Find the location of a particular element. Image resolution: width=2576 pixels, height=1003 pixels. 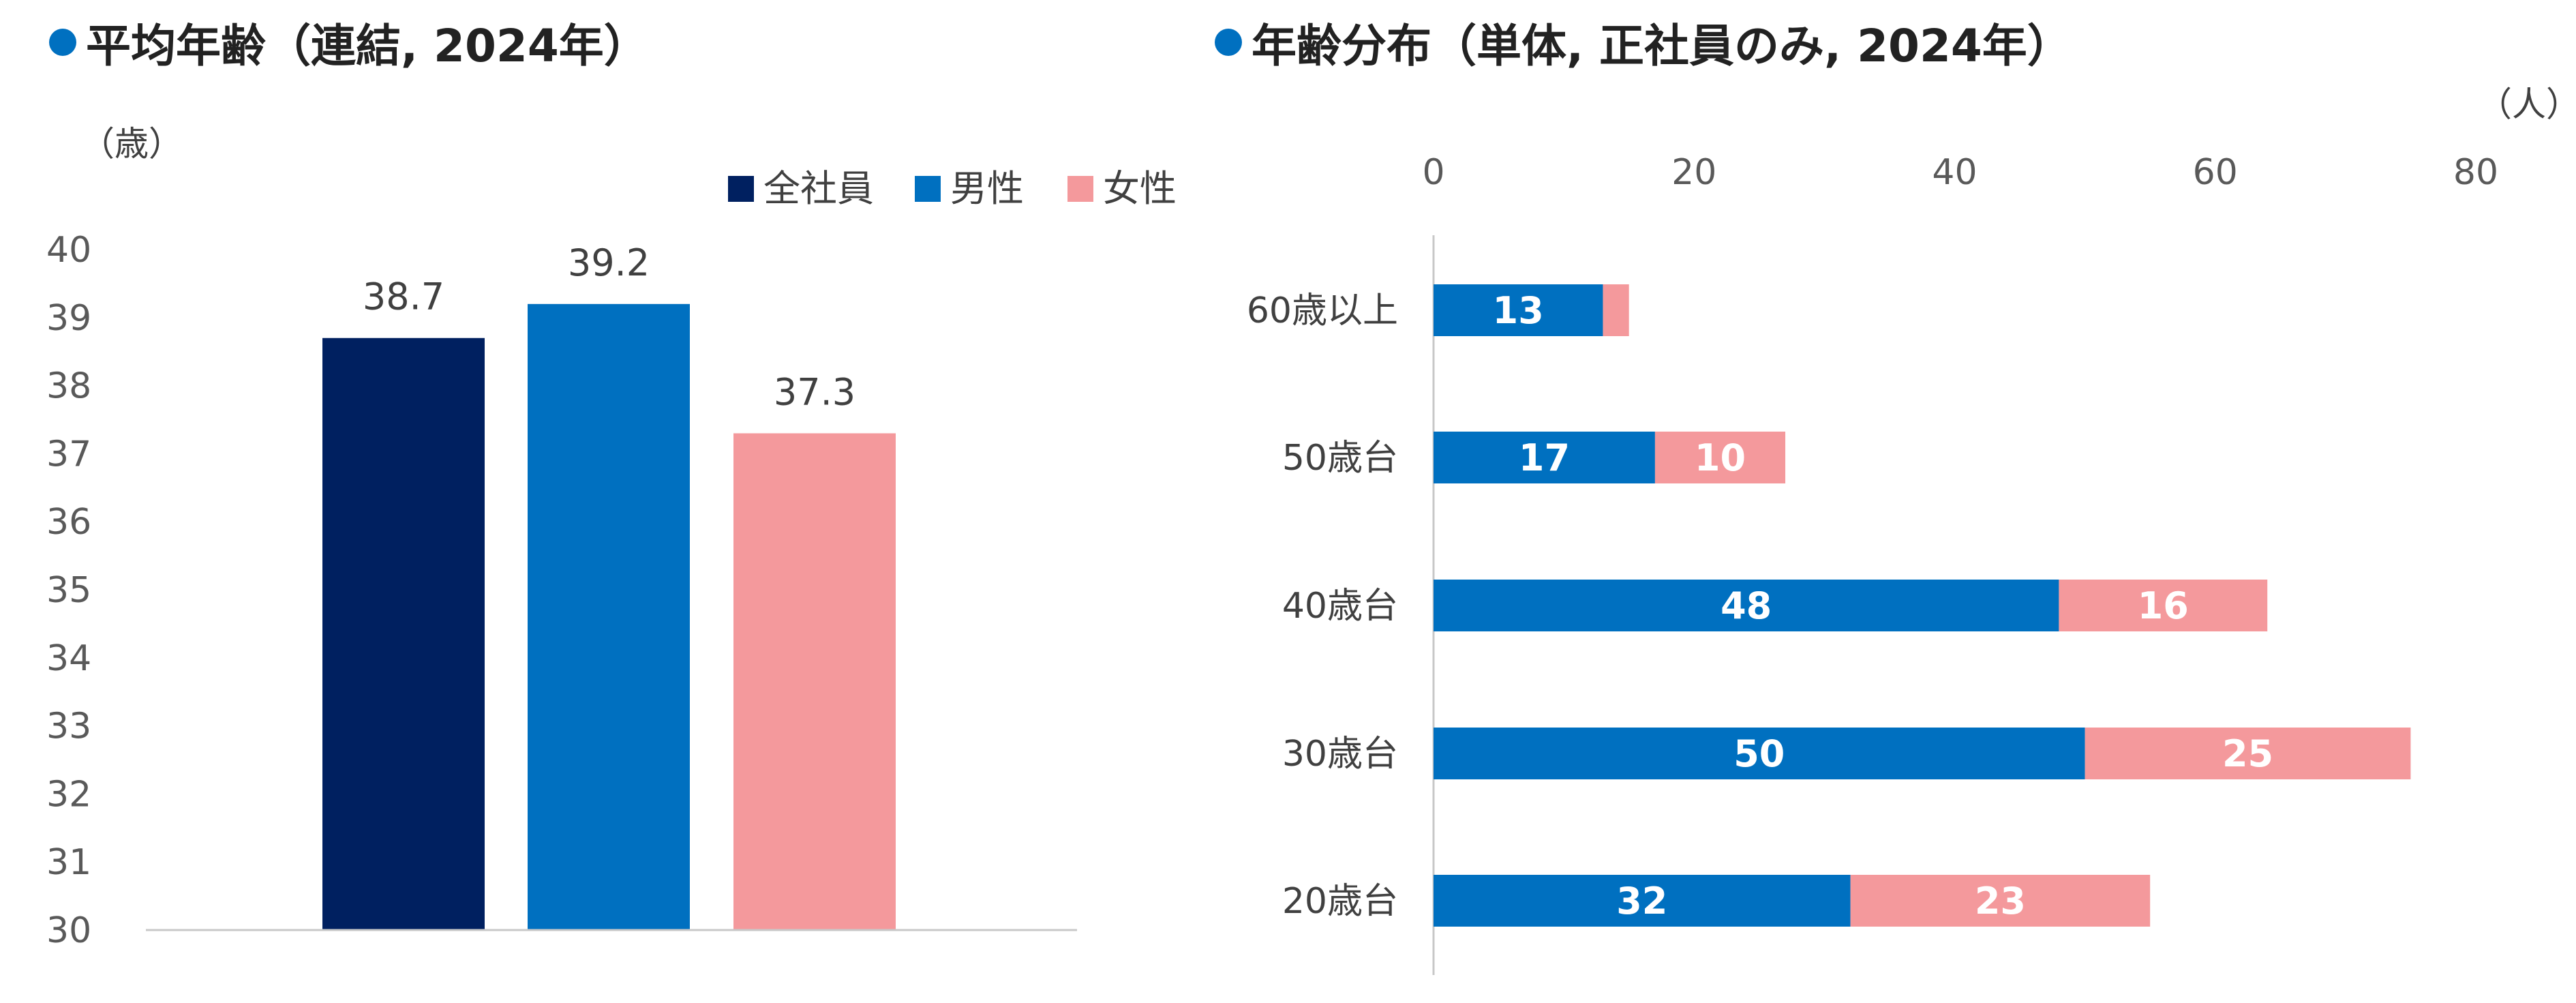

legend-label: 男性 is located at coordinates (987, 188).